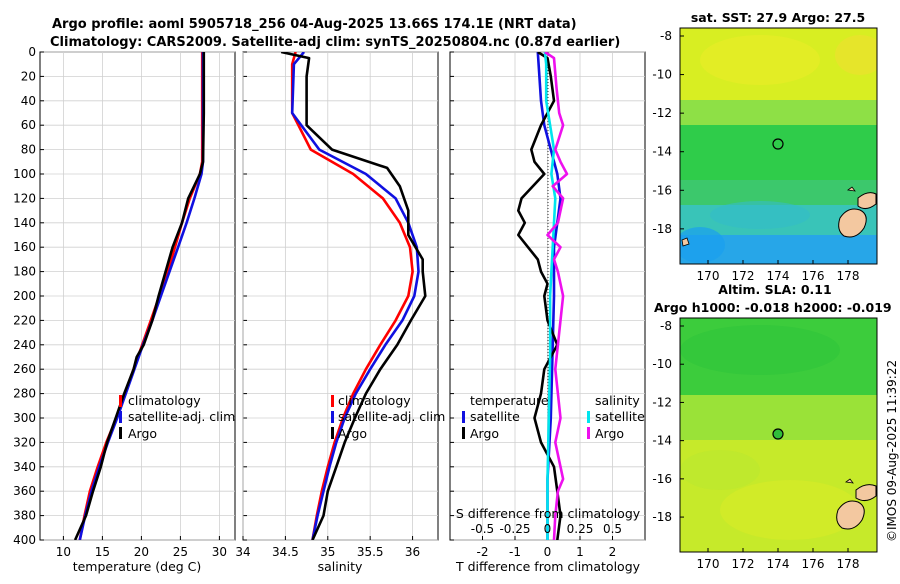 This screenshot has height=584, width=900. I want to click on temperature-tick-labels: 10 15 20 25 30, so click(141, 552).